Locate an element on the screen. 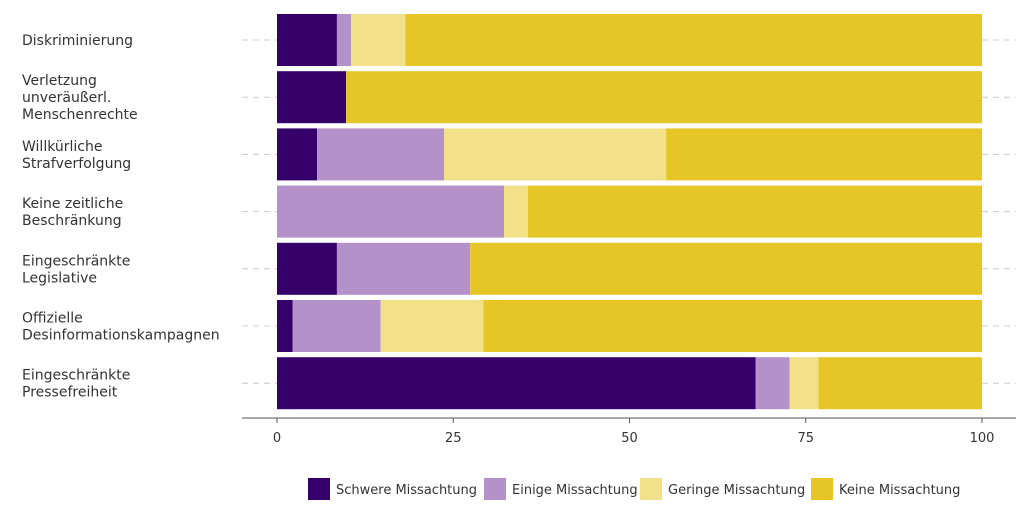  x-axis-ticks: 0 25 50 75 100 is located at coordinates (634, 432).